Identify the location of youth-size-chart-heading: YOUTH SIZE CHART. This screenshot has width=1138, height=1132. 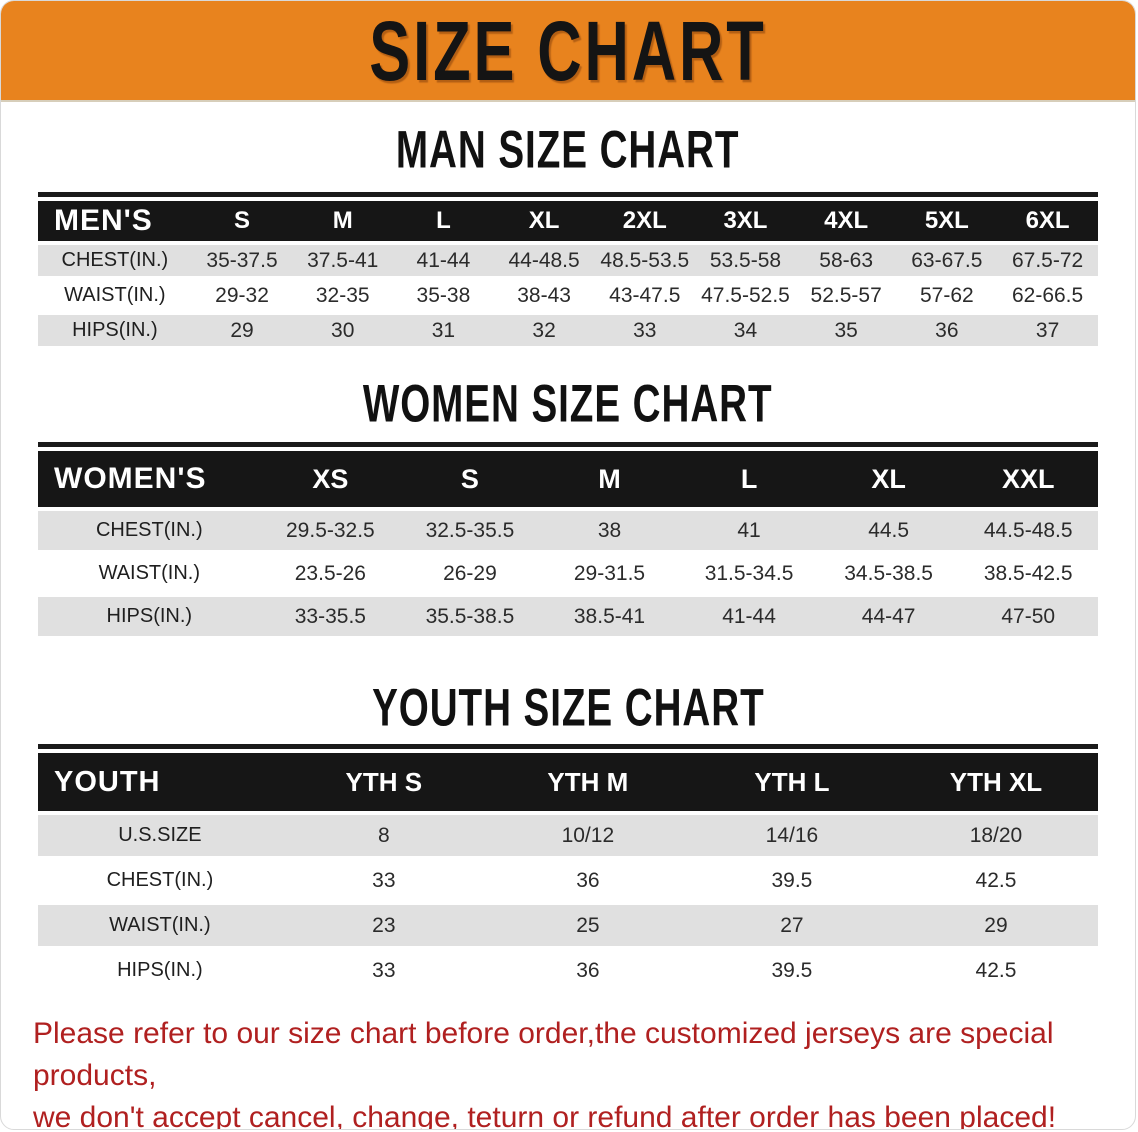
(568, 707).